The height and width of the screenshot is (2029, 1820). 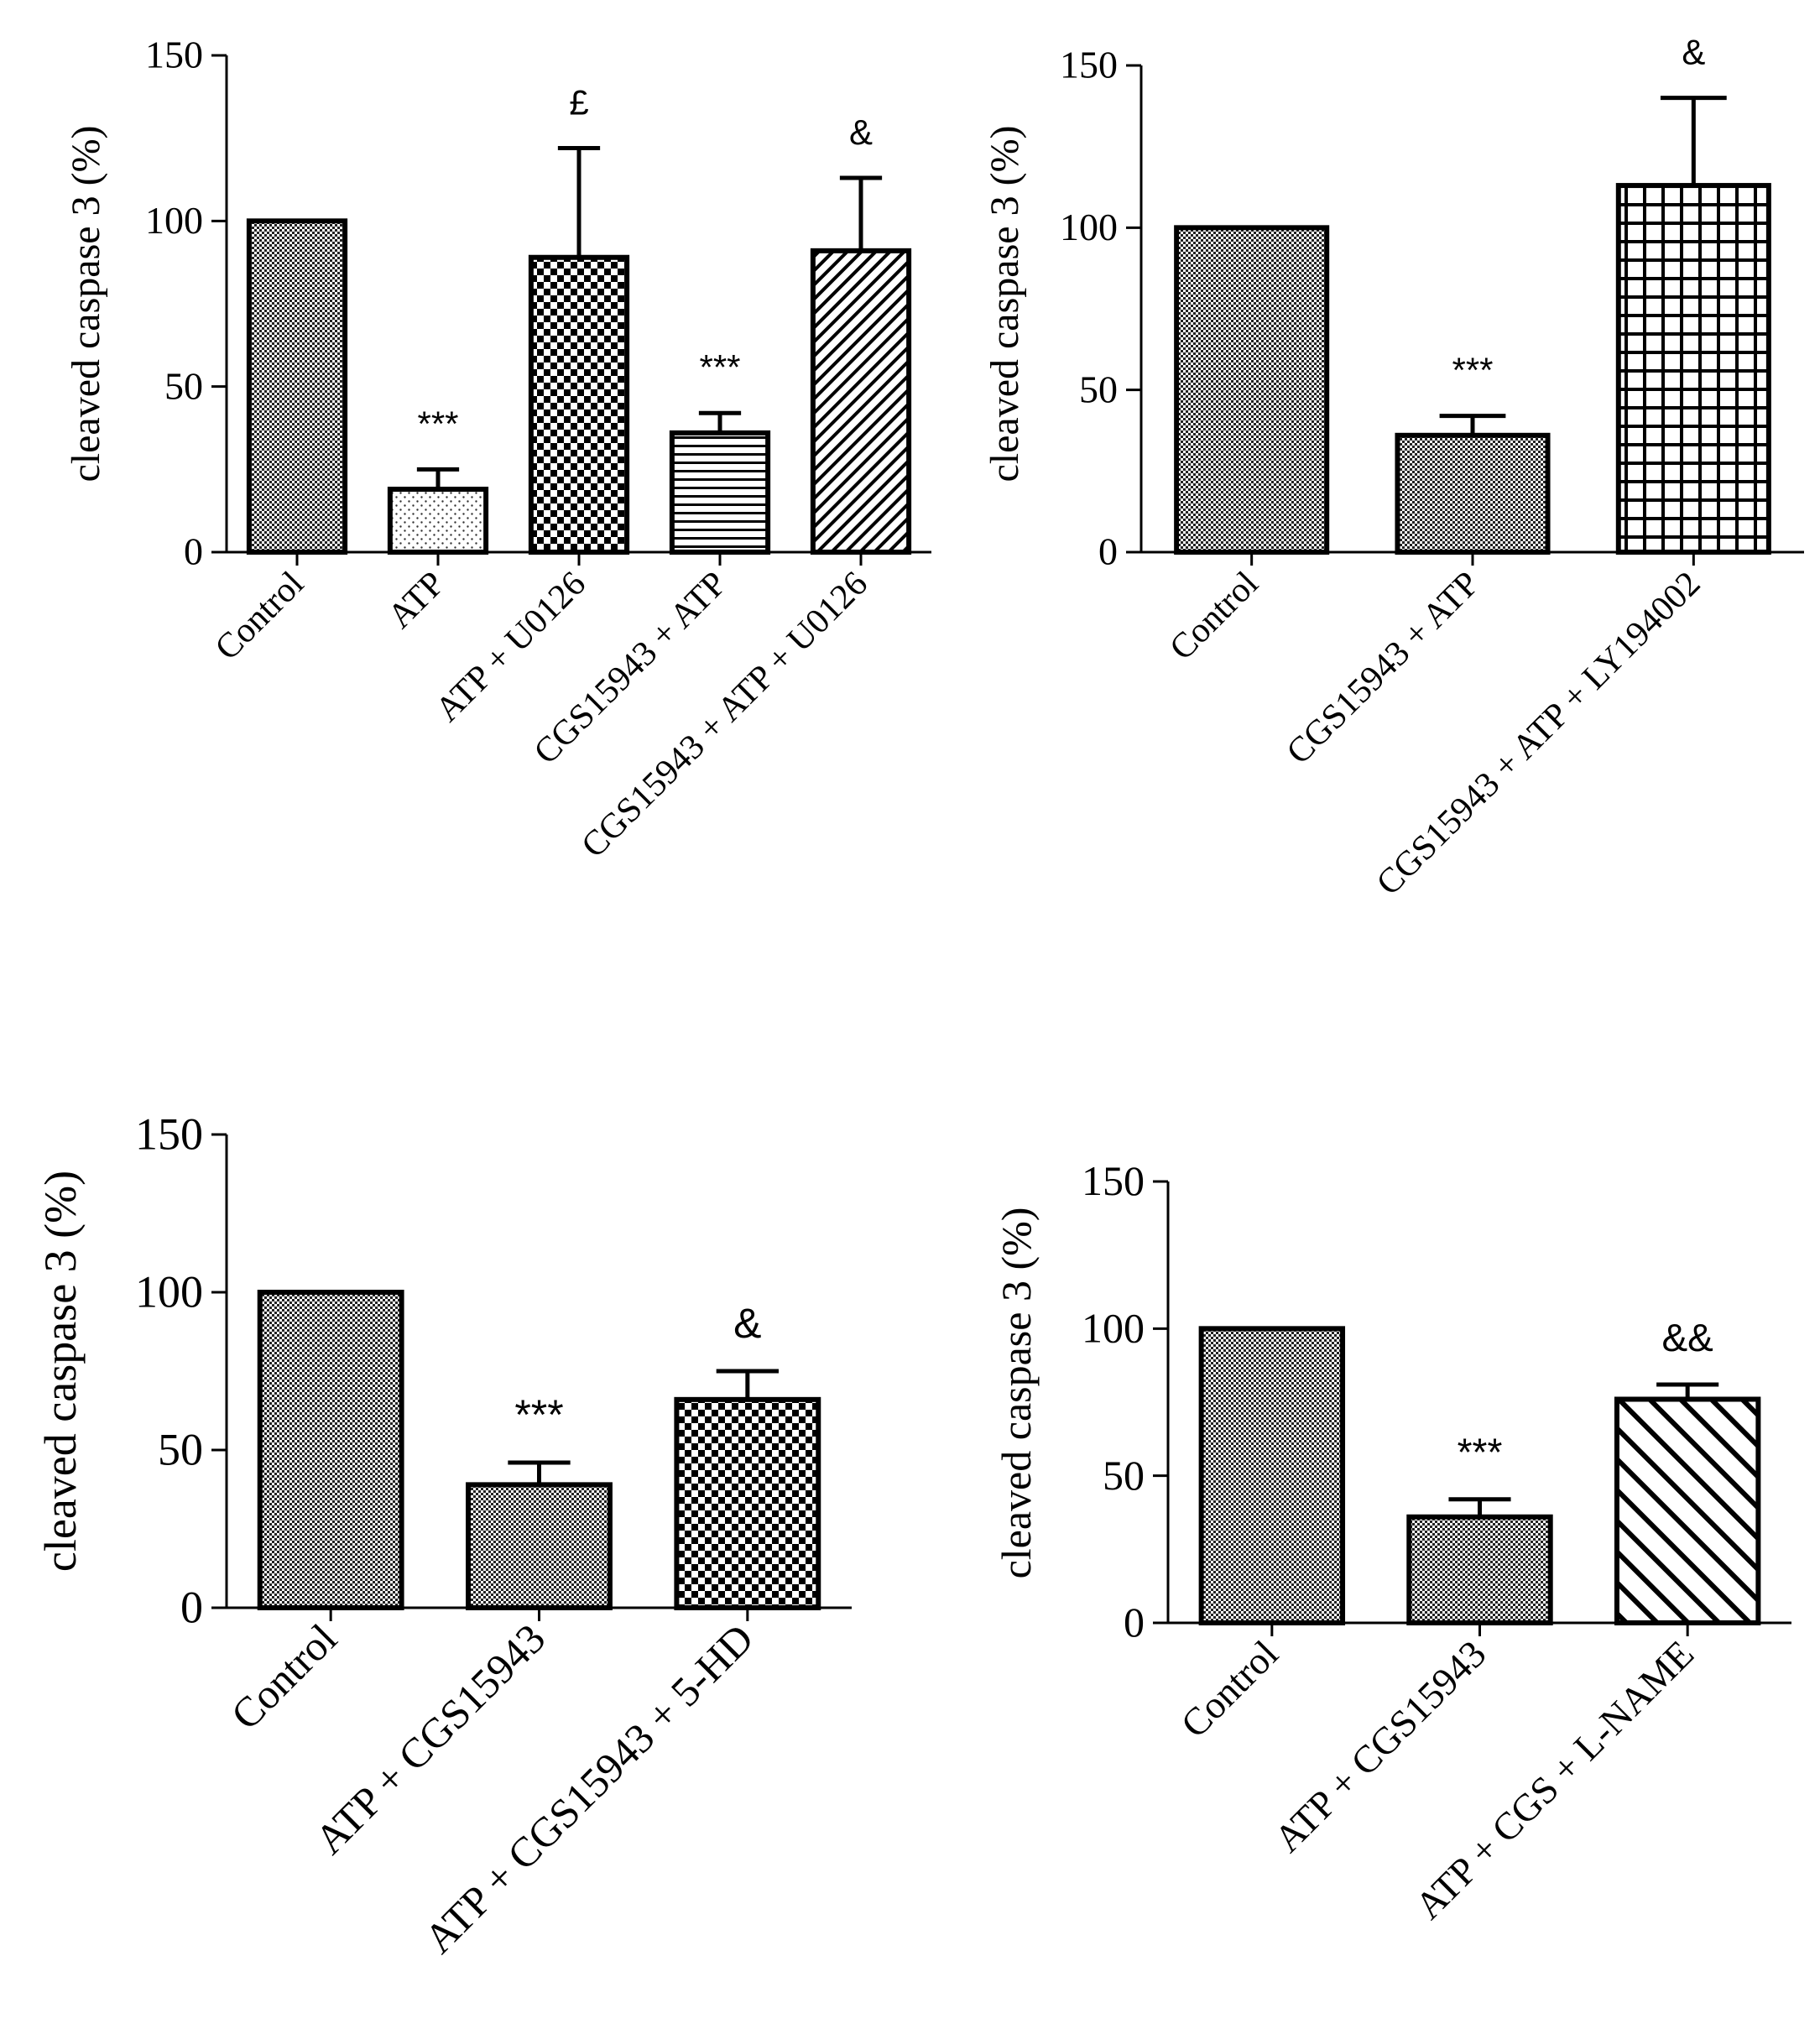 I want to click on x-tick-label: ATP, so click(x=416, y=600).